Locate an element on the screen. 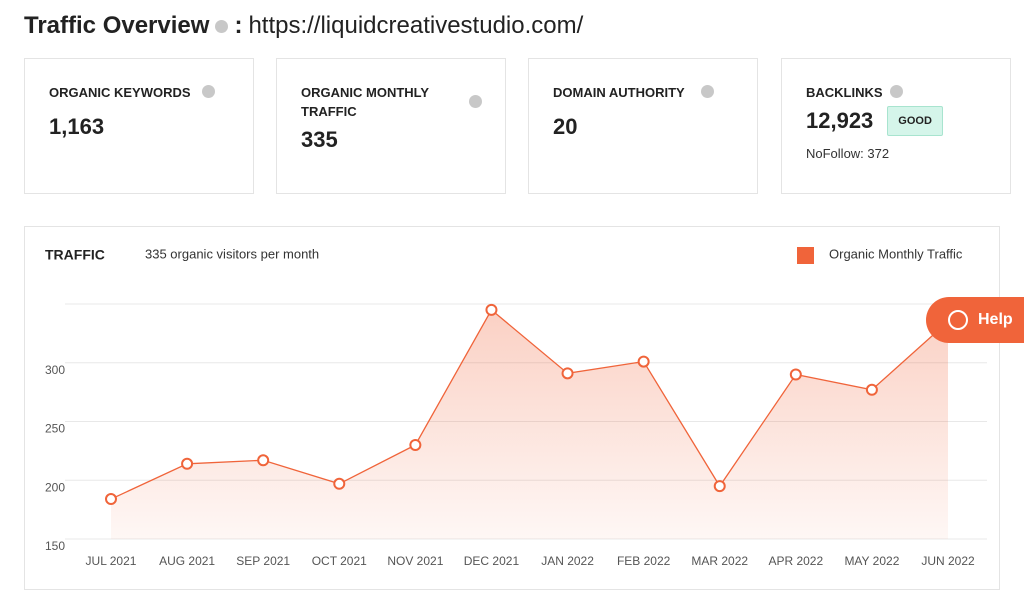 This screenshot has height=606, width=1024. card-value-row: 12,923 GOOD is located at coordinates (896, 121).